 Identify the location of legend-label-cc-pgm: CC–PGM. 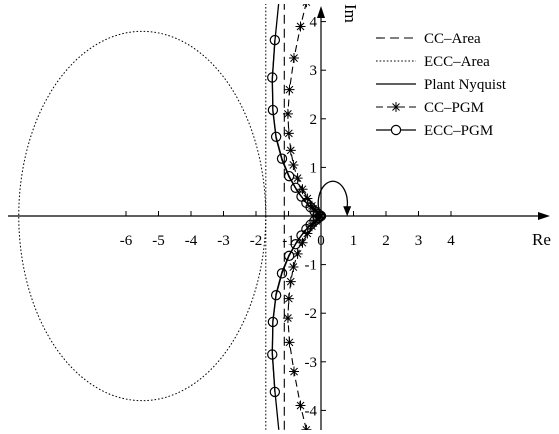
(454, 108).